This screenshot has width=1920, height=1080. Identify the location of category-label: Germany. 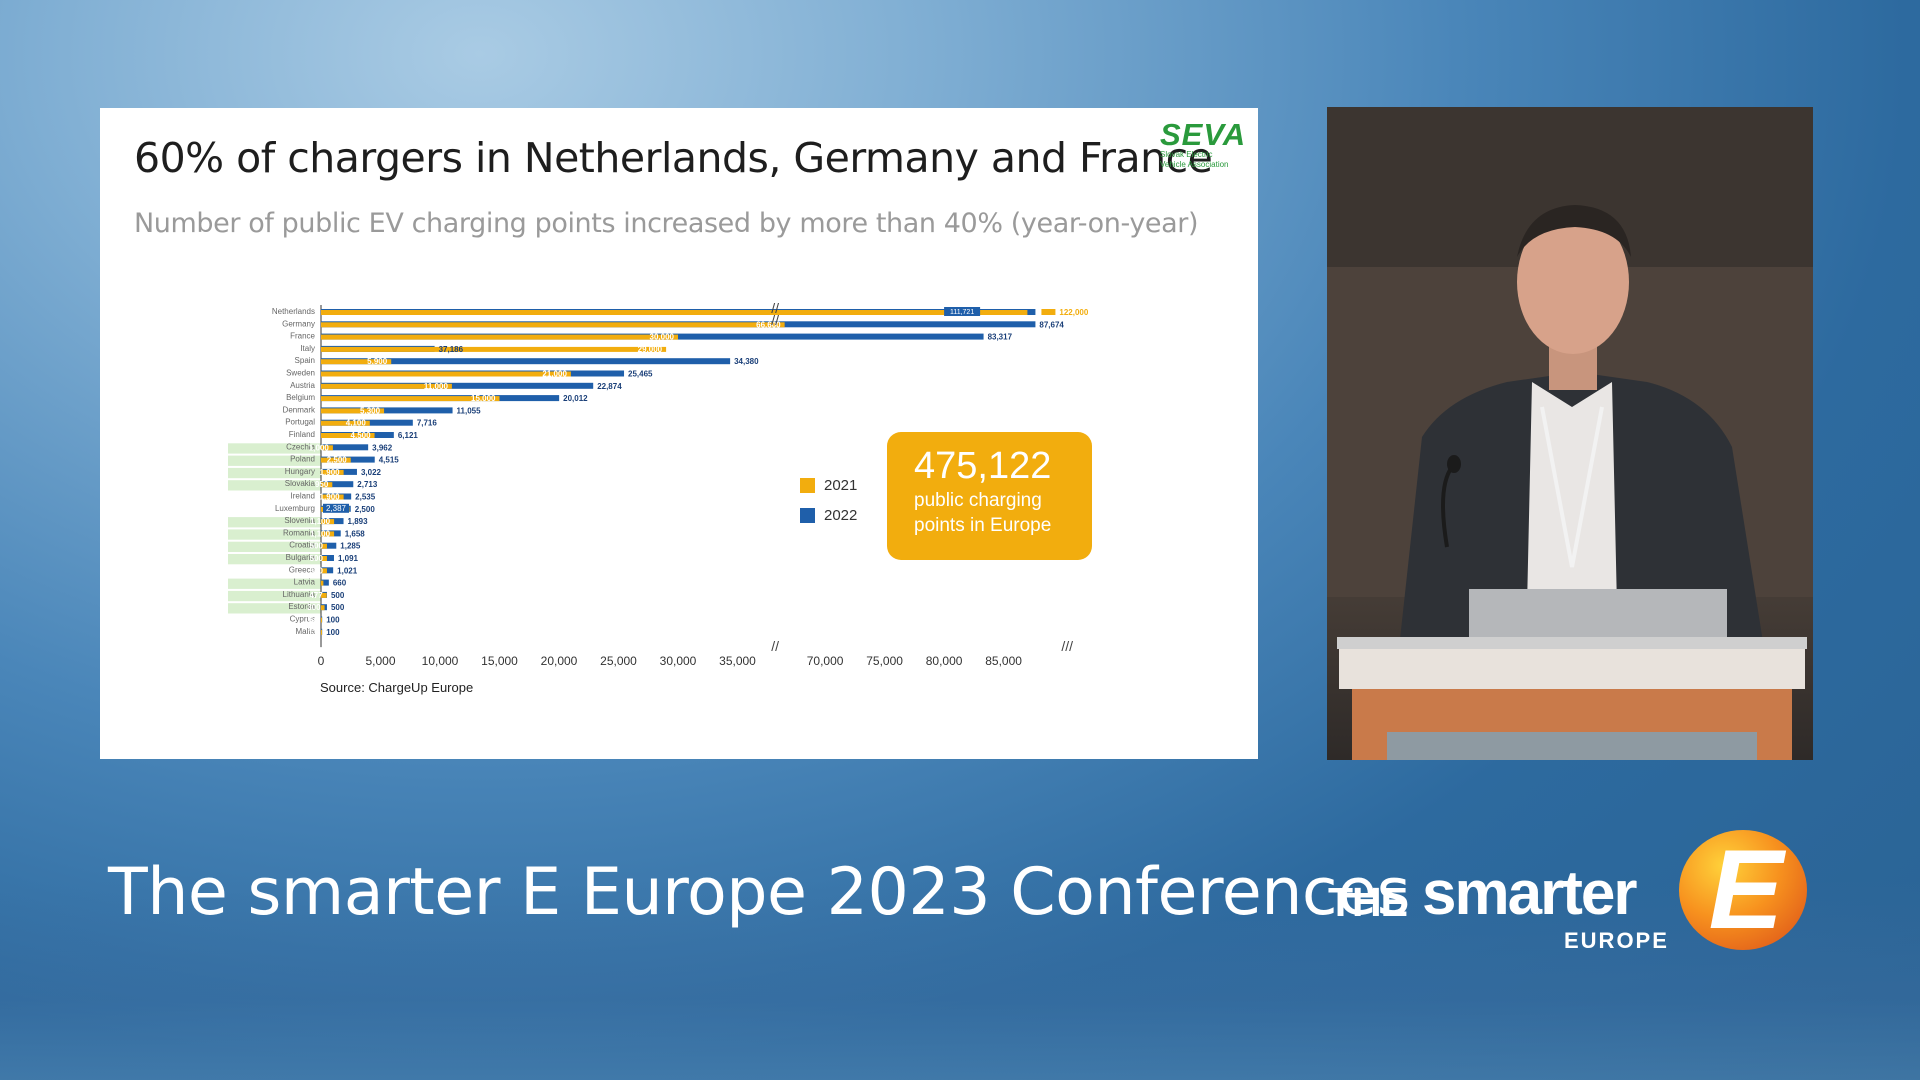
(298, 323).